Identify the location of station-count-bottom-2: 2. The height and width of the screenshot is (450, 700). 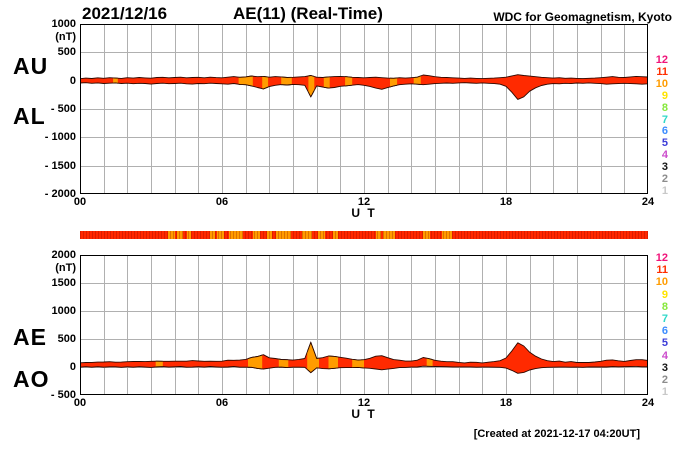
(664, 380).